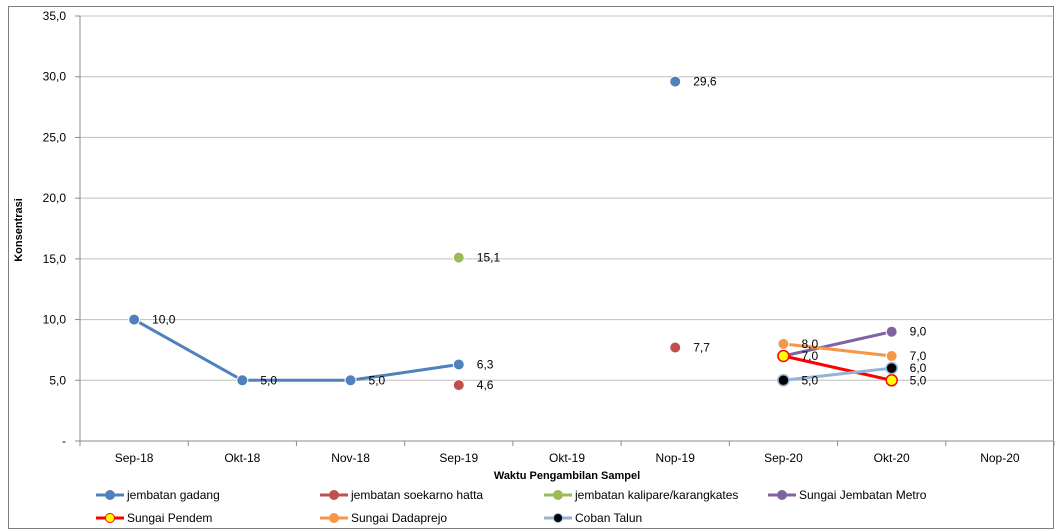  I want to click on legend-sungai-jembatan-metro-label: Sungai Jembatan Metro, so click(863, 495).